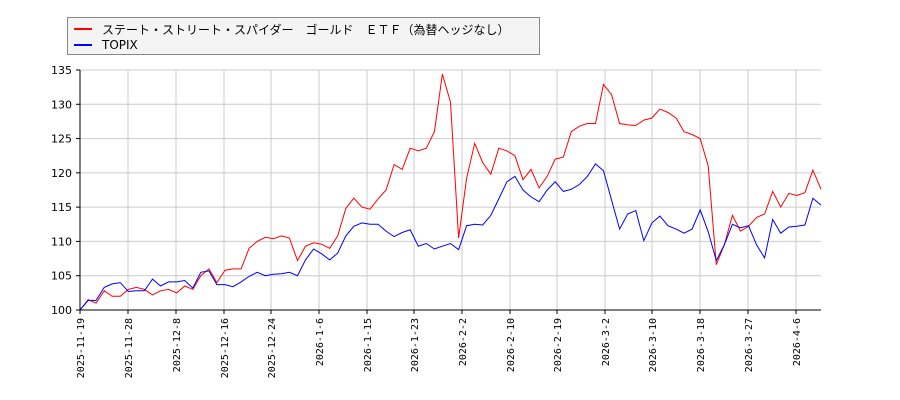  Describe the element at coordinates (606, 342) in the screenshot. I see `x-tick-label: 2026-3-2` at that location.